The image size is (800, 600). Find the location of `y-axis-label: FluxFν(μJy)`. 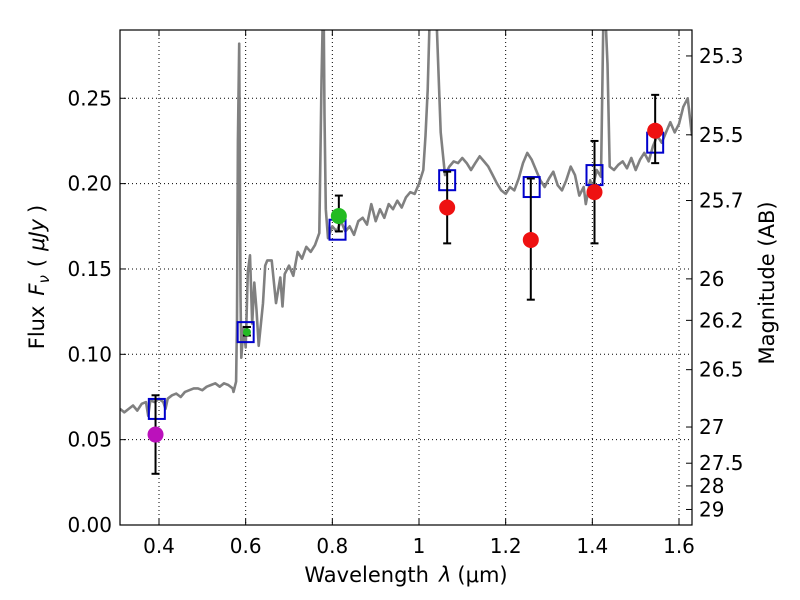

y-axis-label: FluxFν(μJy) is located at coordinates (39, 277).